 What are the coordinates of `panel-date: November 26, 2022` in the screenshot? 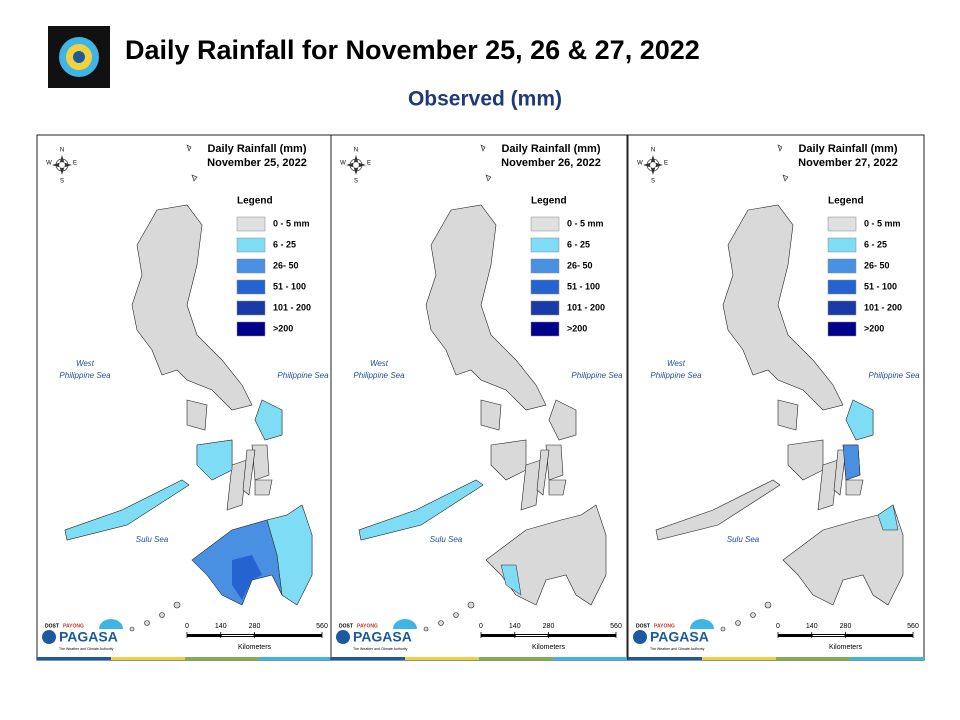 It's located at (551, 163).